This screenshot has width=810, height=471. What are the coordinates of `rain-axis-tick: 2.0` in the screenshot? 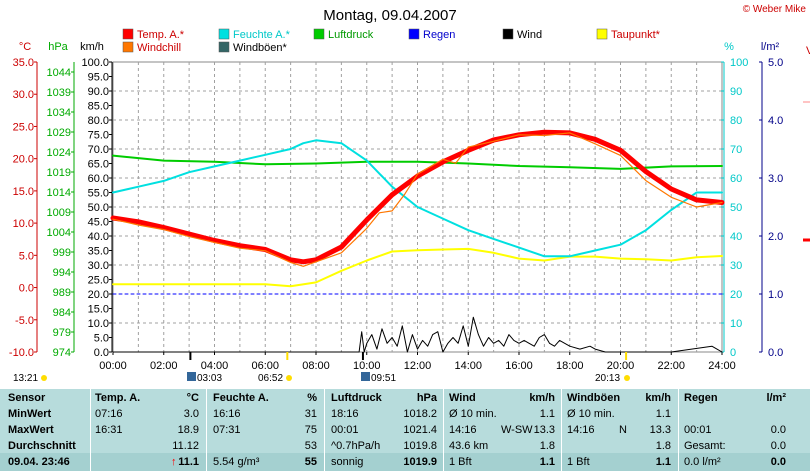 It's located at (775, 237).